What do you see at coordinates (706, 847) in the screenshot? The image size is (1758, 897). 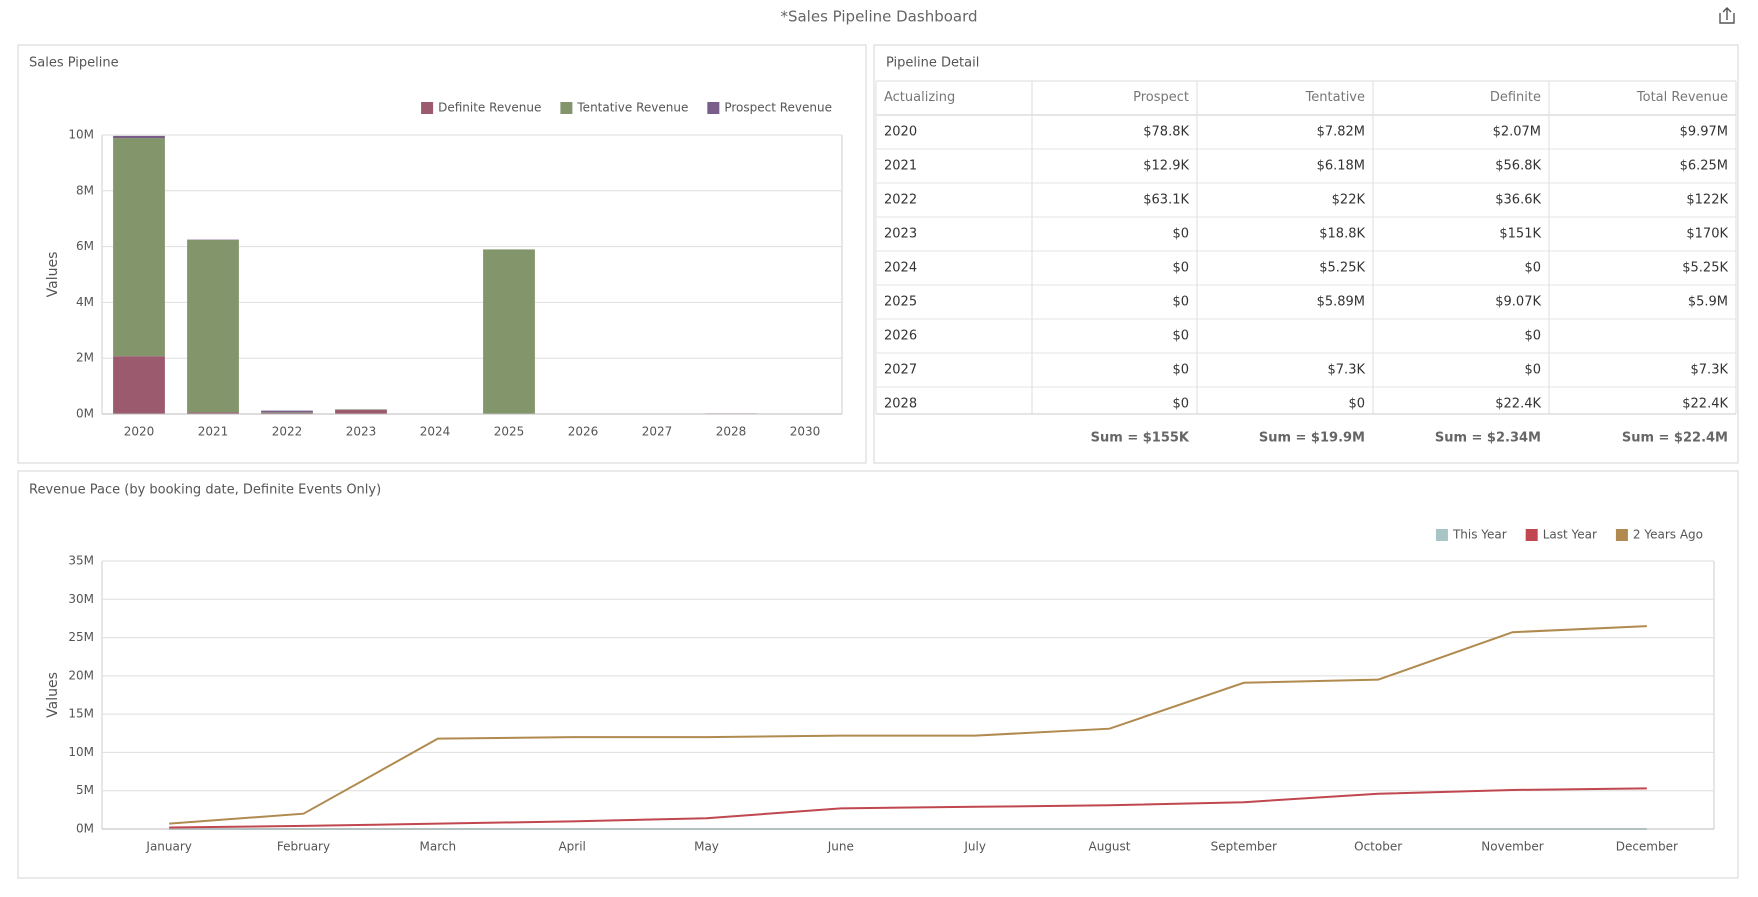 I see `x-tick-label: May` at bounding box center [706, 847].